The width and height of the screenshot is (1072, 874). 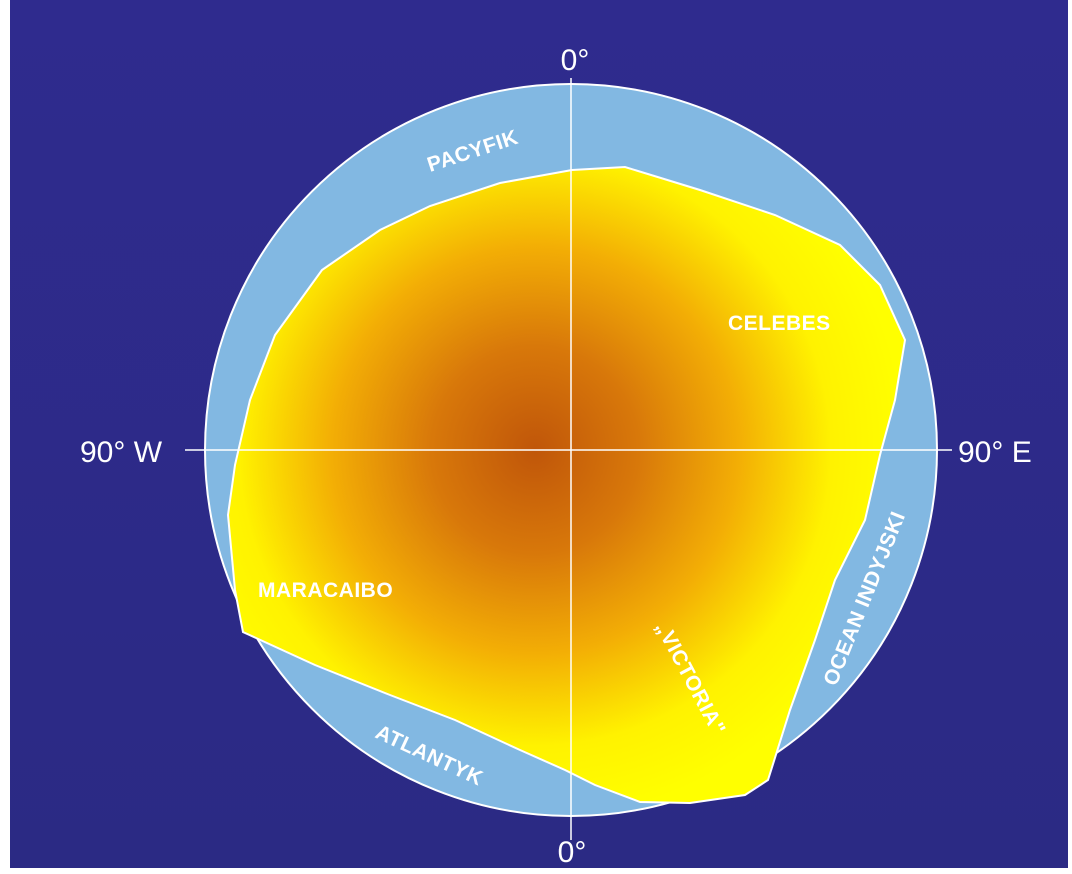 I want to click on axis-label-top: 0°, so click(x=575, y=60).